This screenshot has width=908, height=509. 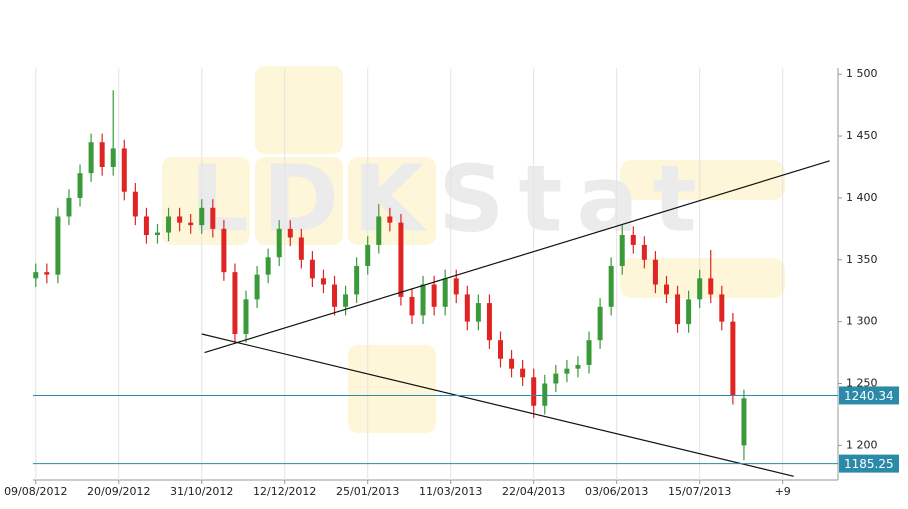 What do you see at coordinates (862, 197) in the screenshot?
I see `y-tick-label: 1 400` at bounding box center [862, 197].